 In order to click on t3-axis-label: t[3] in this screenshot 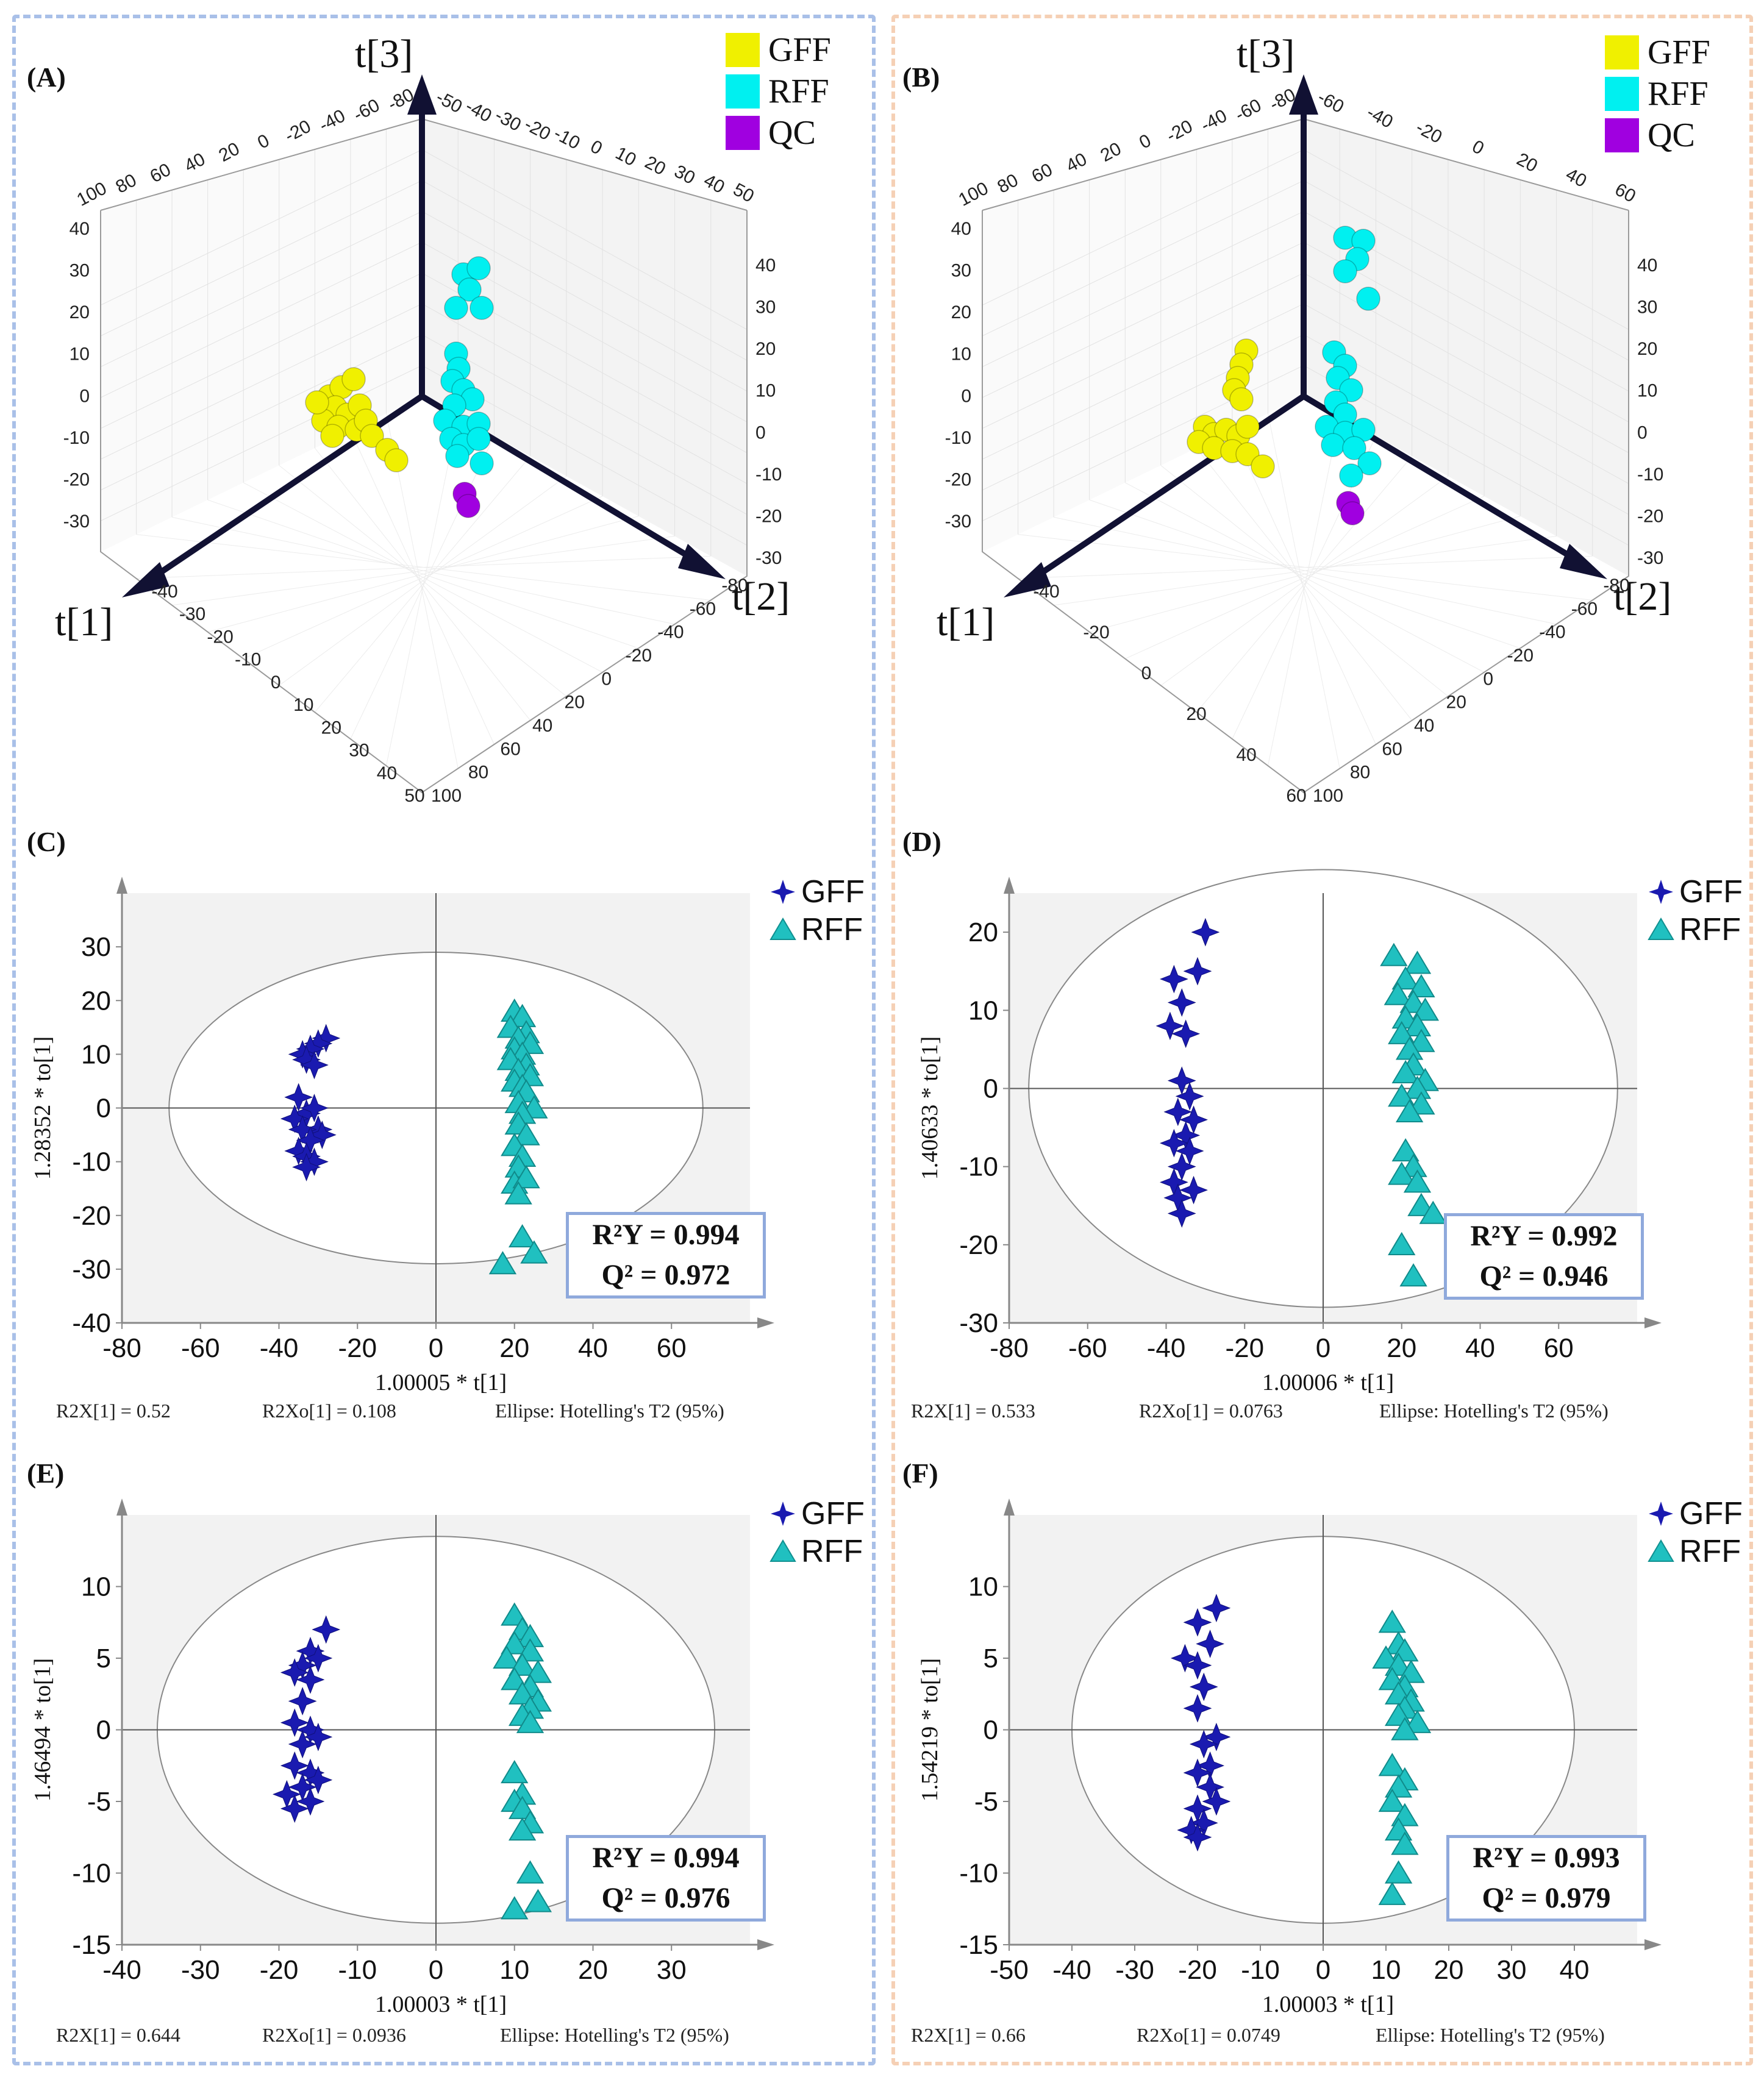, I will do `click(1265, 54)`.